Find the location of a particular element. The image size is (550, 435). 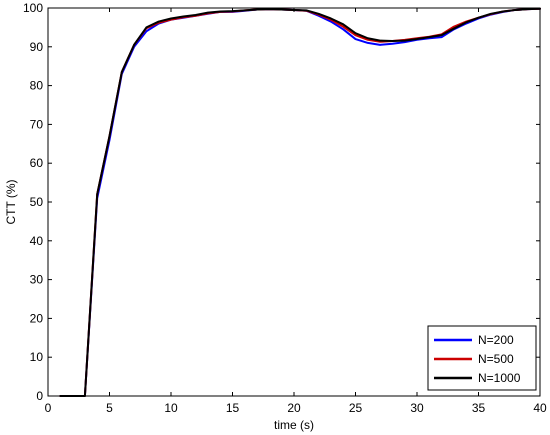

y-tick-label-5: 50 is located at coordinates (37, 202).